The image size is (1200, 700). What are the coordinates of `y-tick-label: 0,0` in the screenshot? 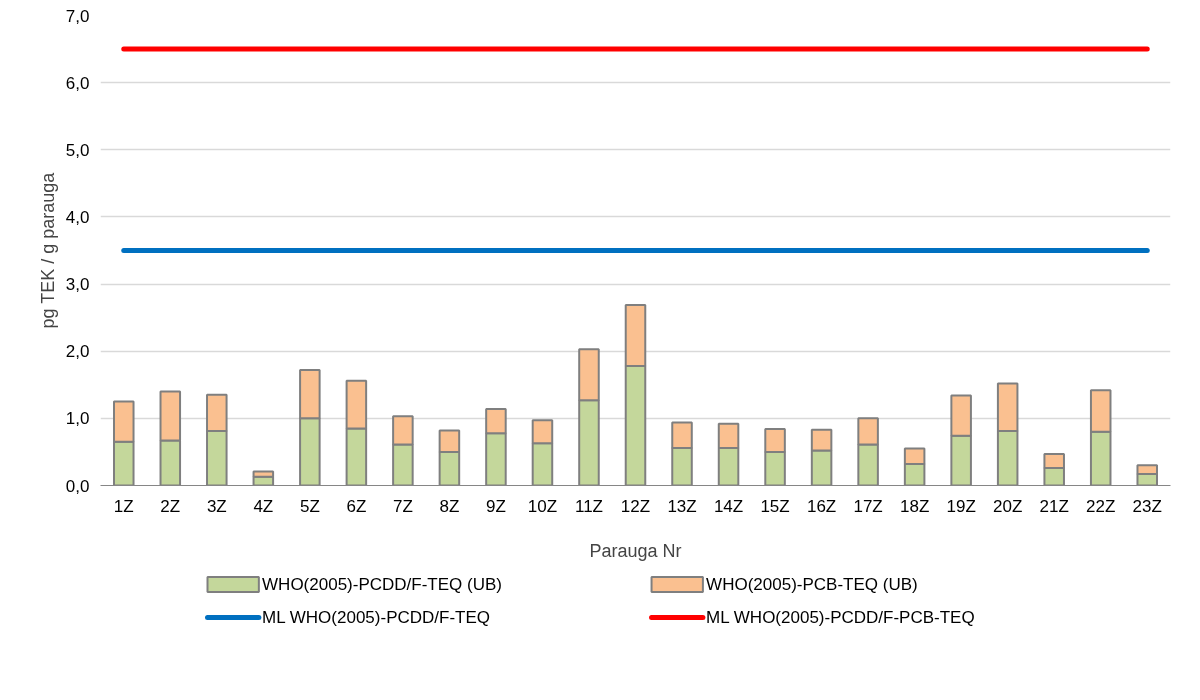 It's located at (77, 486).